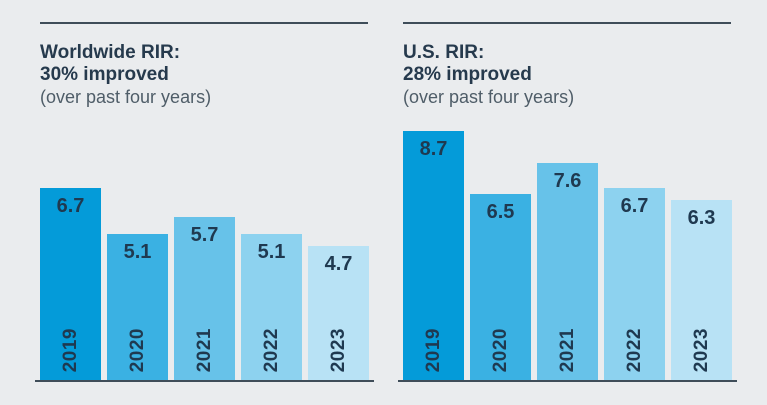  Describe the element at coordinates (701, 289) in the screenshot. I see `bar-2023: 6.3 2023` at that location.